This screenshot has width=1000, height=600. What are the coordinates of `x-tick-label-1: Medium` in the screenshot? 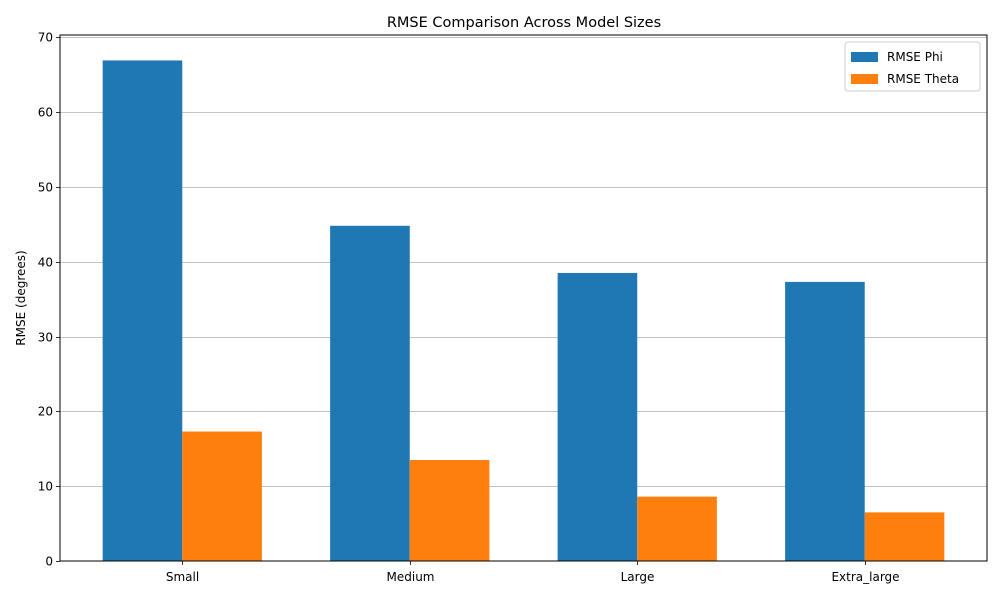 It's located at (411, 577).